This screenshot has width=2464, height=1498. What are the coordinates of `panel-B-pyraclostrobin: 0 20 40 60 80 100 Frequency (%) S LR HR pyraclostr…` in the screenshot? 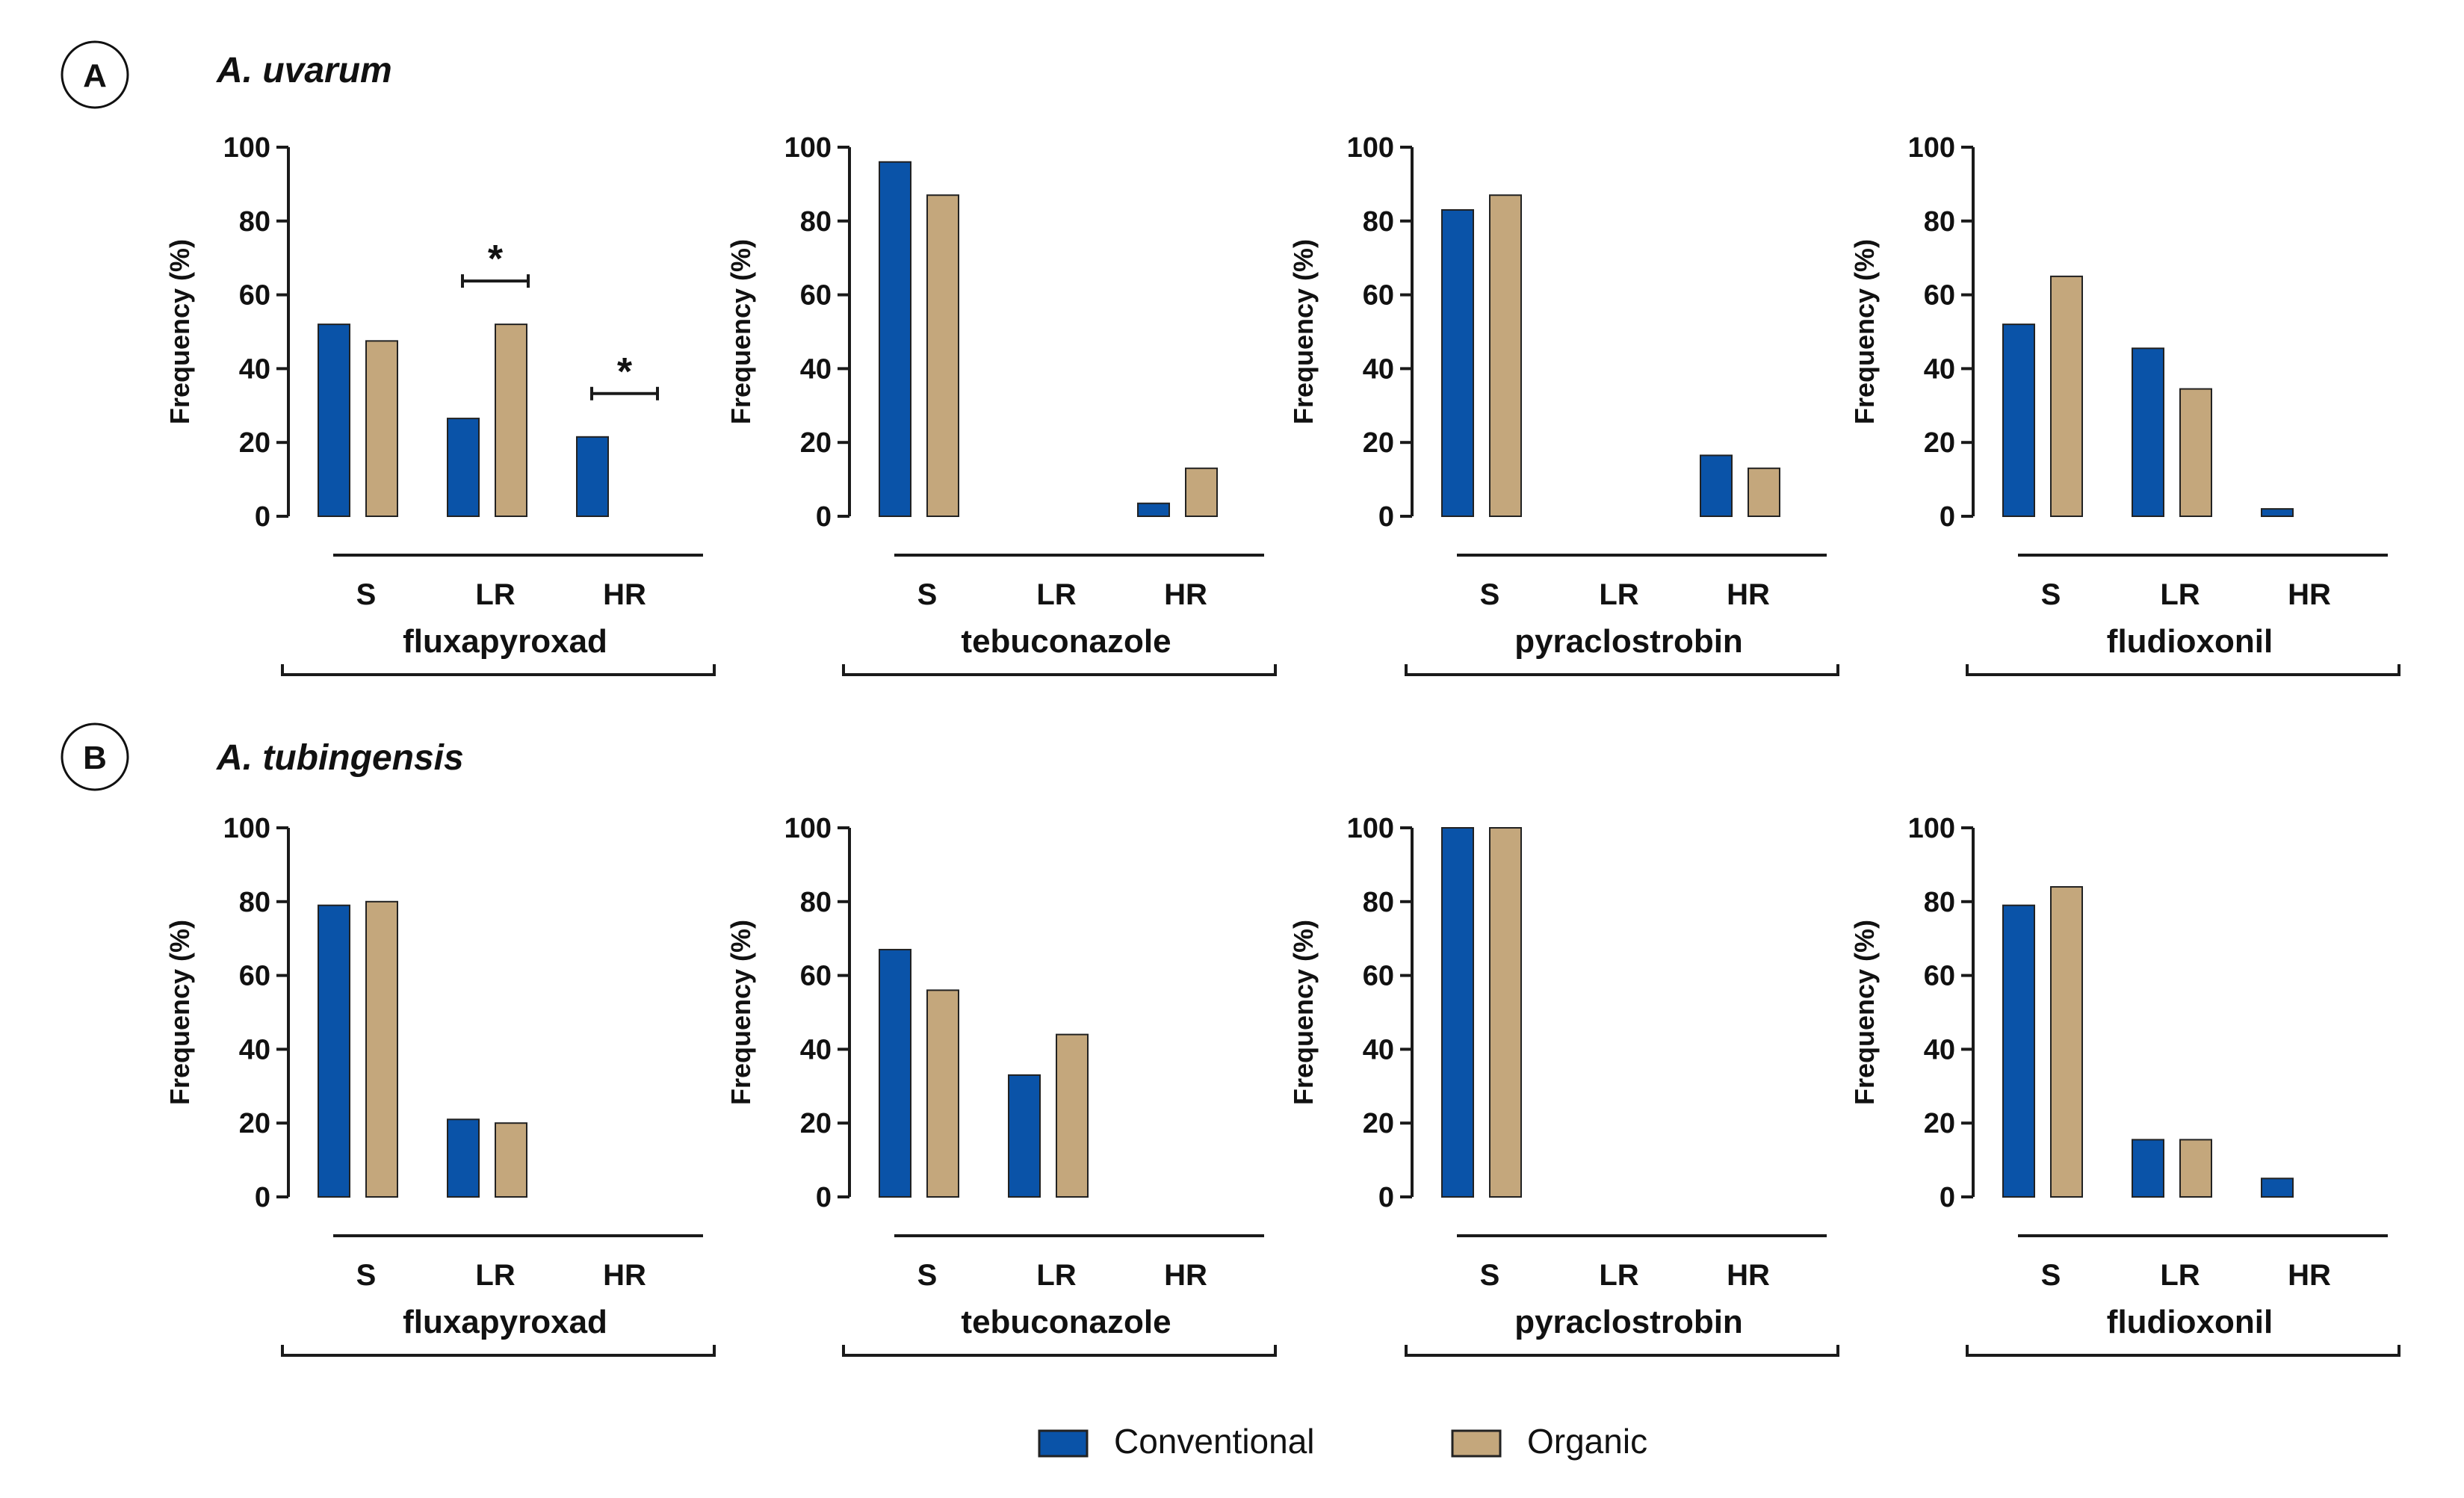 It's located at (1563, 1085).